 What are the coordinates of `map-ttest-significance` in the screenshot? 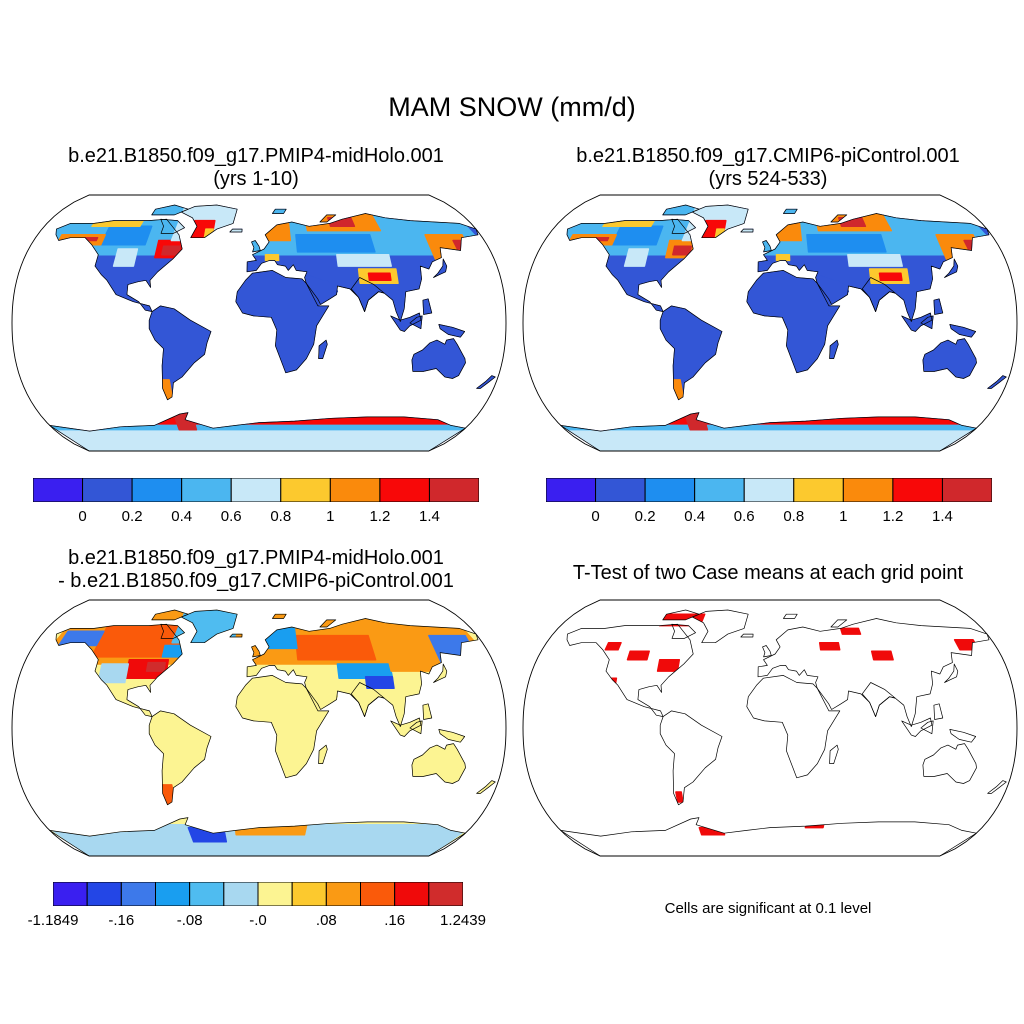 It's located at (770, 728).